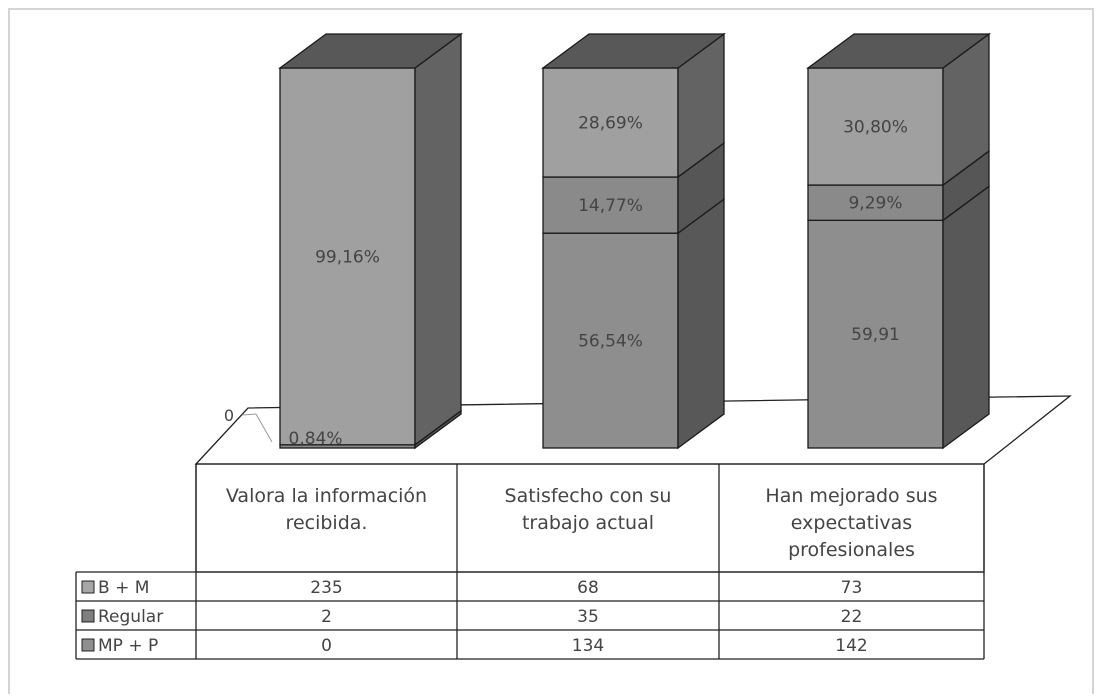 Image resolution: width=1102 pixels, height=696 pixels. What do you see at coordinates (128, 646) in the screenshot?
I see `legend-label: MP + P` at bounding box center [128, 646].